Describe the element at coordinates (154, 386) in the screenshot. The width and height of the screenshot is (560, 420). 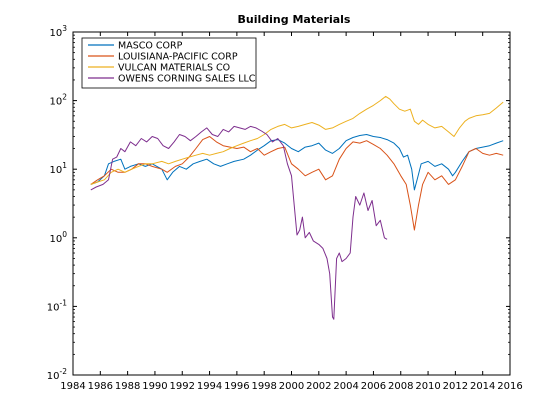
I see `x-tick-label: 1990` at that location.